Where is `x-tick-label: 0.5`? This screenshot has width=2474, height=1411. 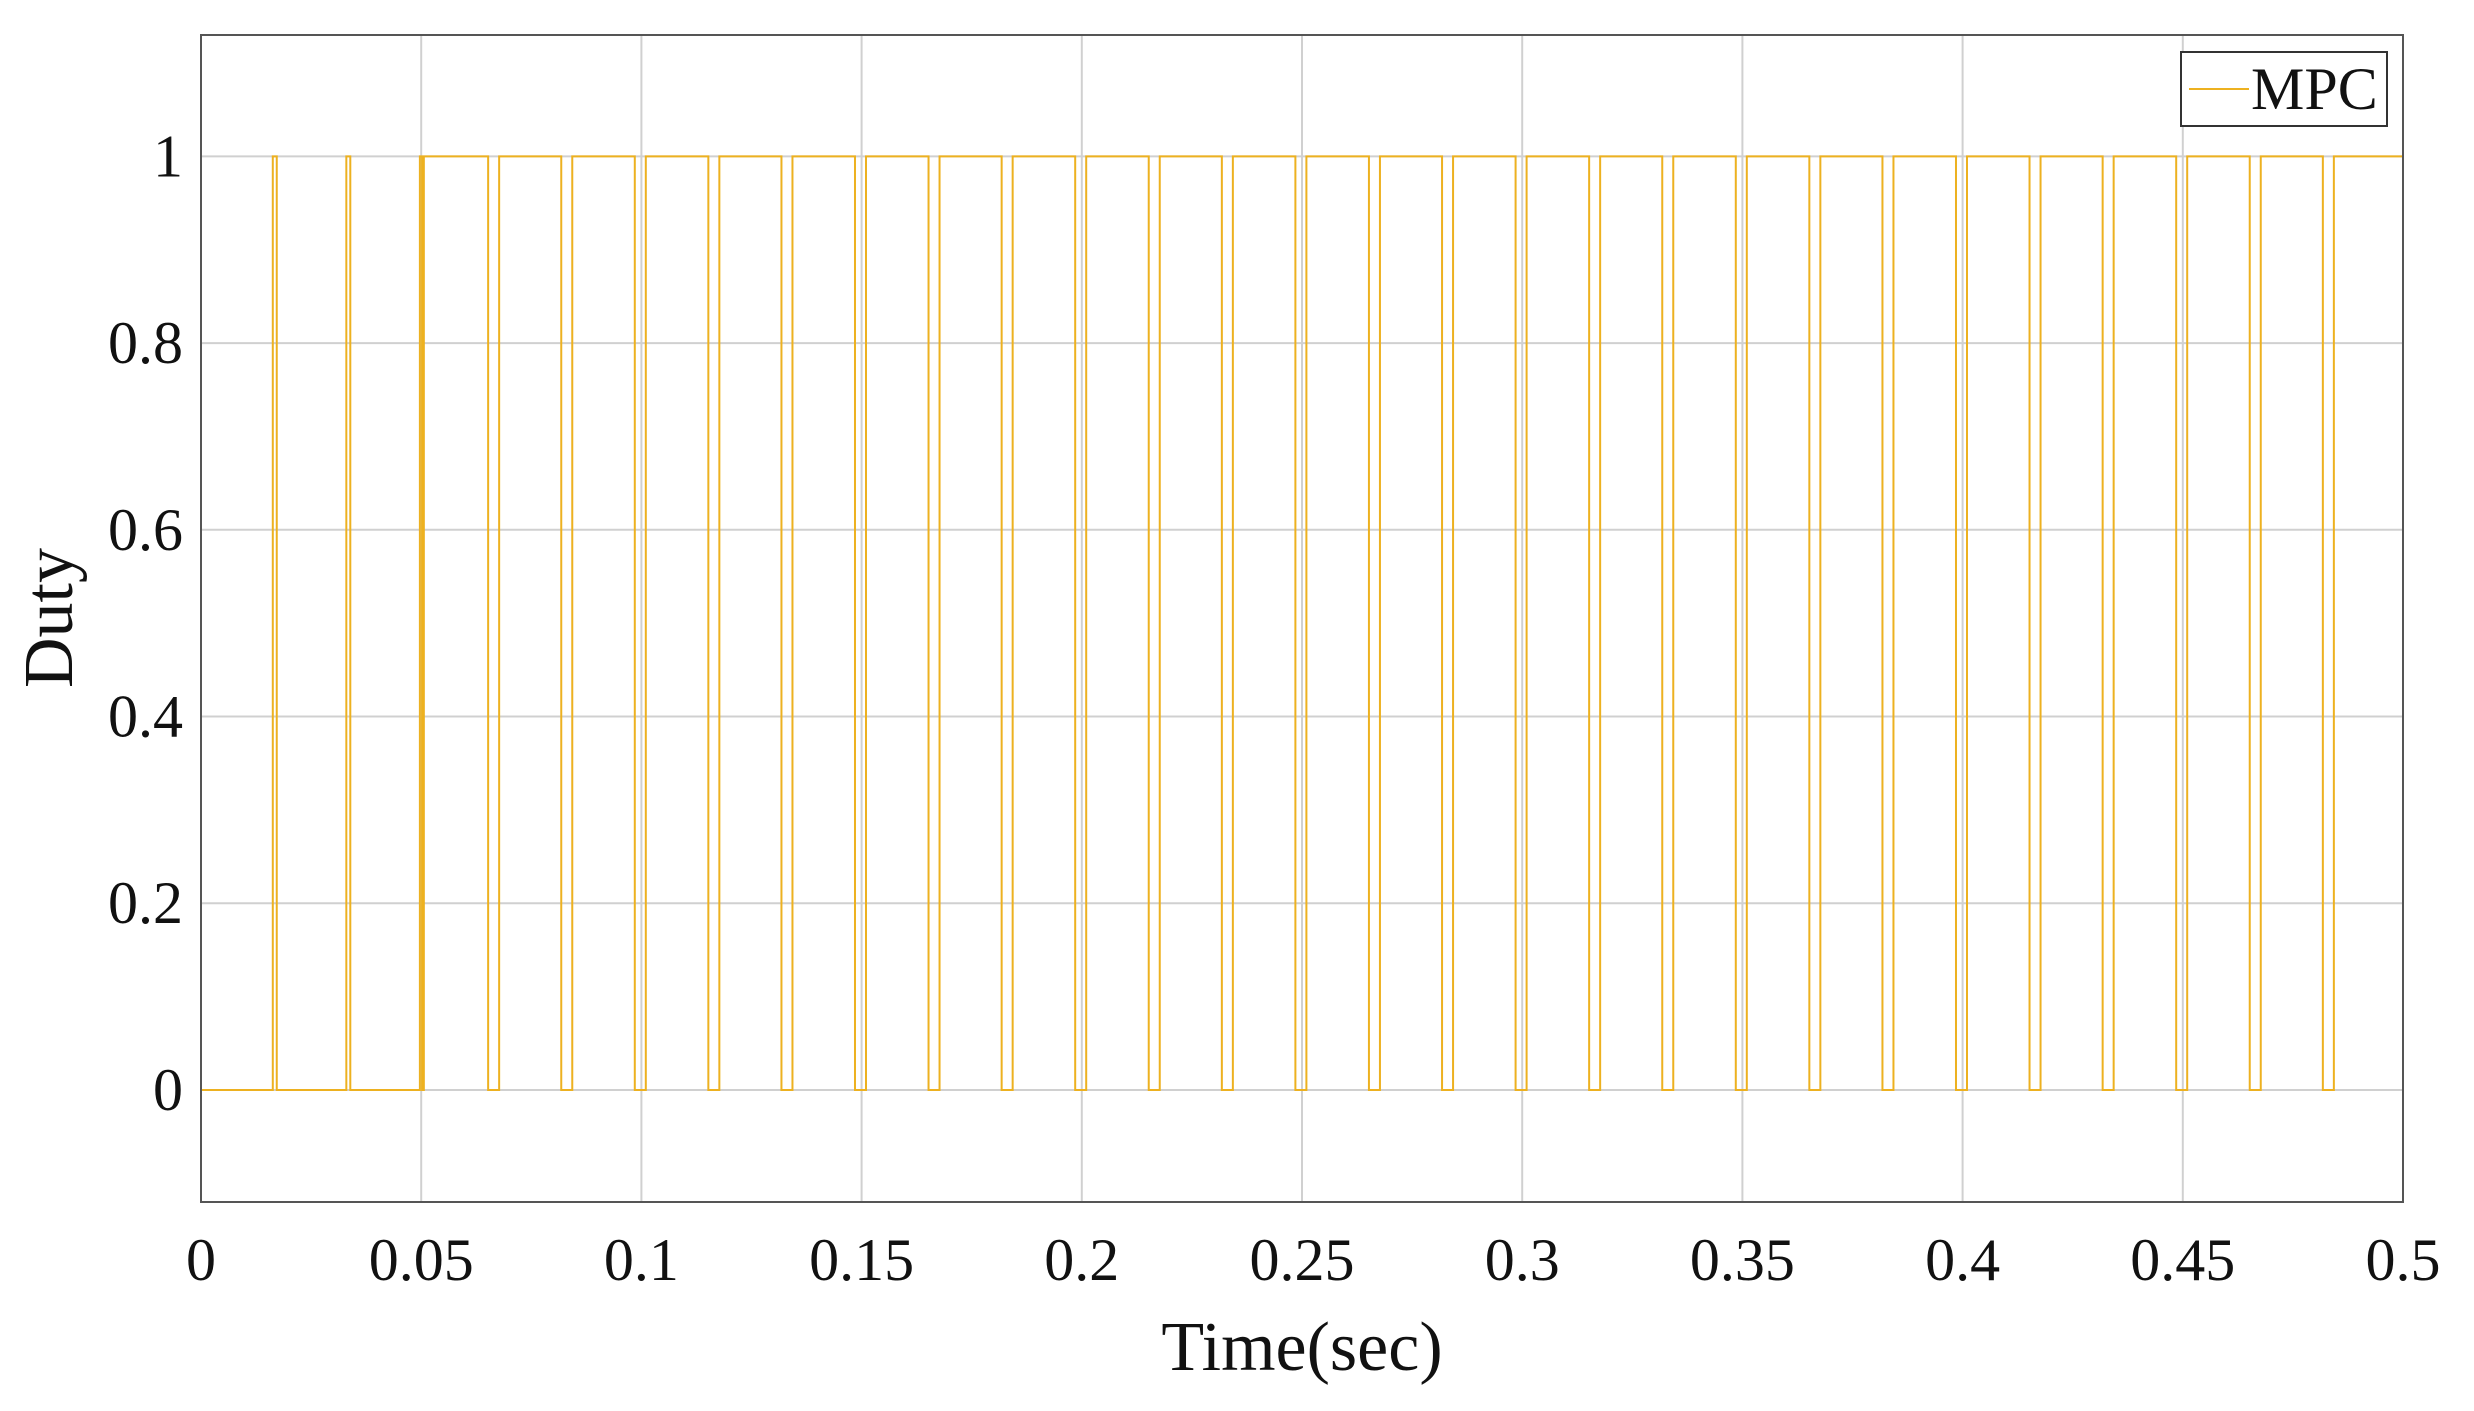
x-tick-label: 0.5 is located at coordinates (2403, 1260).